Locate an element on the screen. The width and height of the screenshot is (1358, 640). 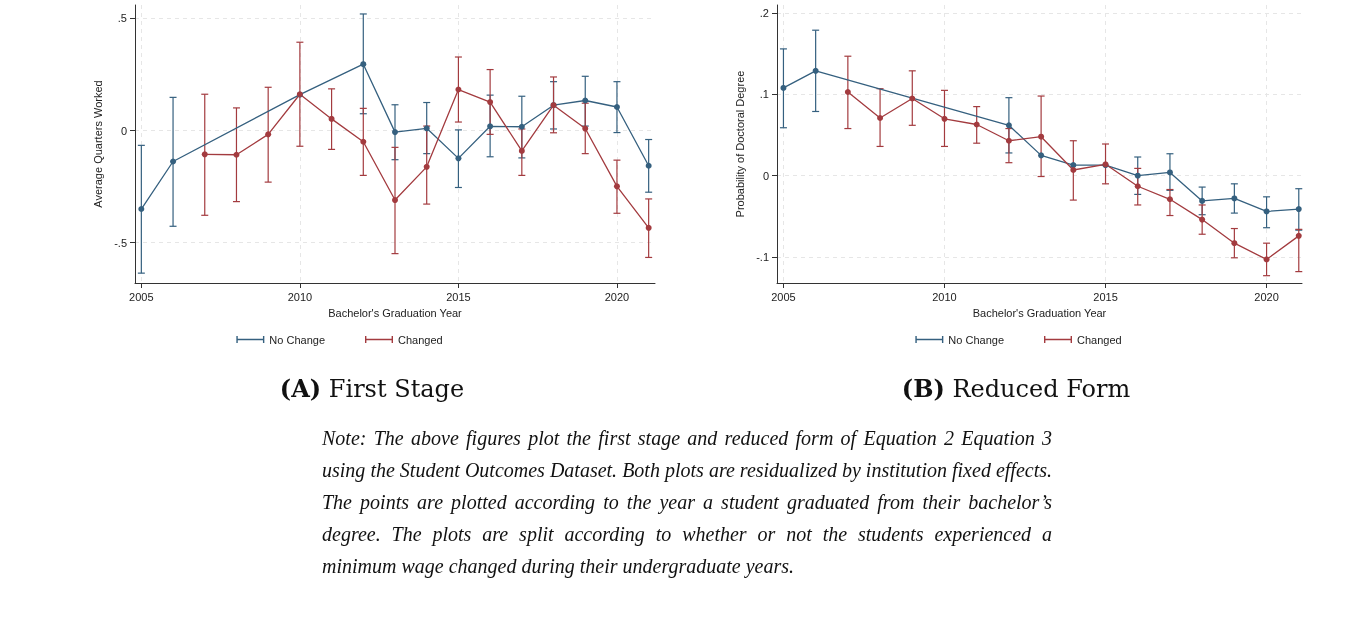
text: (B) Reduced Form is located at coordinates (1016, 388).